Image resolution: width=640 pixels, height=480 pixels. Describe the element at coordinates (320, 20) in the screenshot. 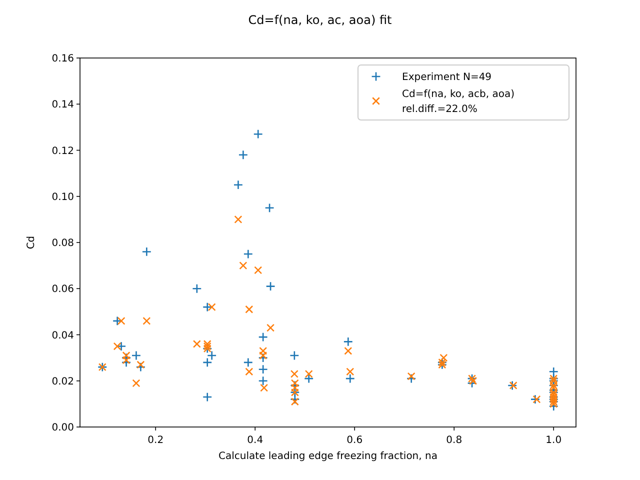

I see `chart-title: Cd=f(na, ko, ac, aoa) fit` at that location.